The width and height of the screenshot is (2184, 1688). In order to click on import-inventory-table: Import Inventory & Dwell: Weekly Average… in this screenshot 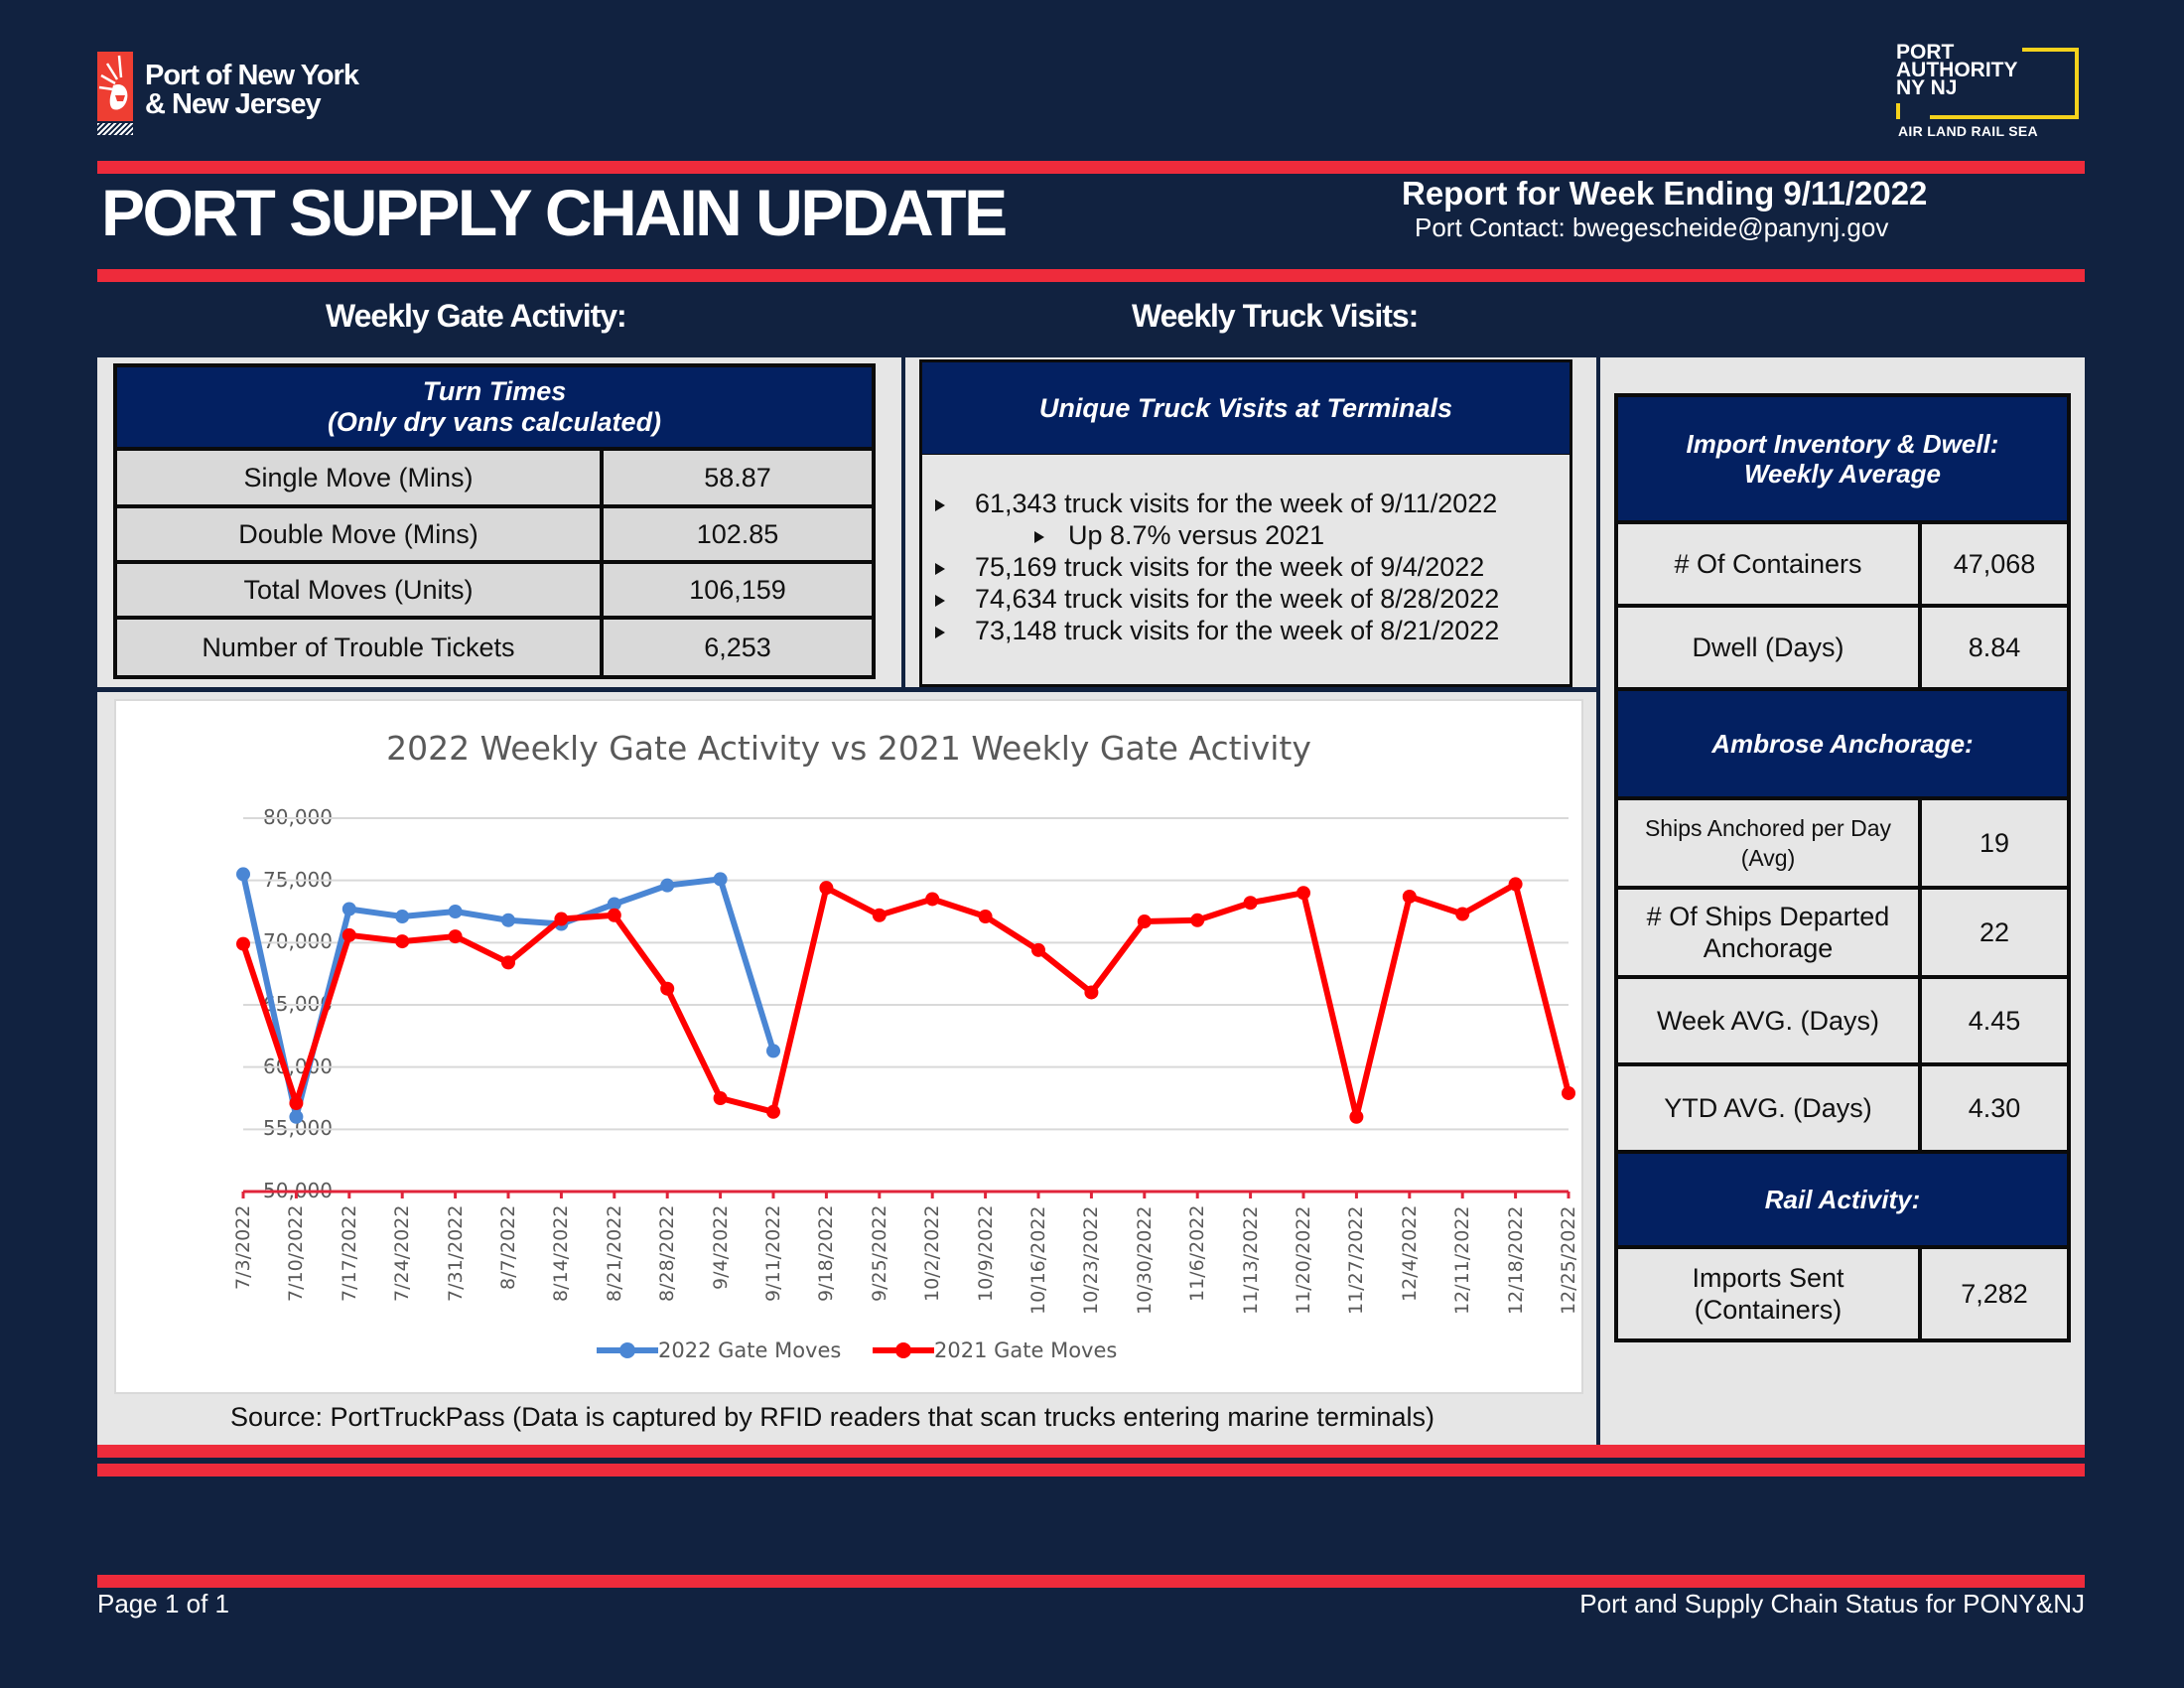, I will do `click(1842, 867)`.